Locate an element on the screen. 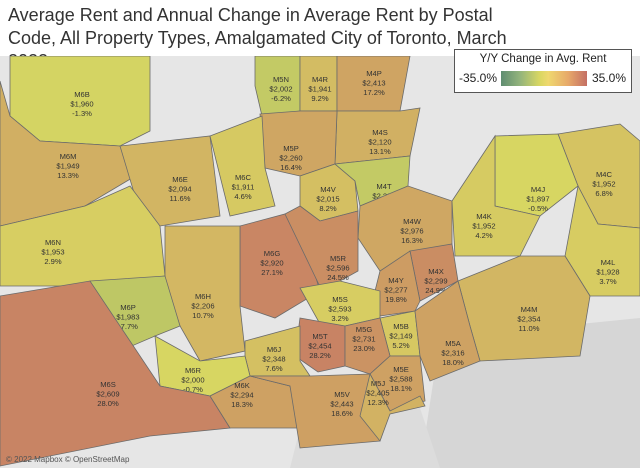 This screenshot has height=468, width=640. region-code-label: M6S is located at coordinates (108, 384).